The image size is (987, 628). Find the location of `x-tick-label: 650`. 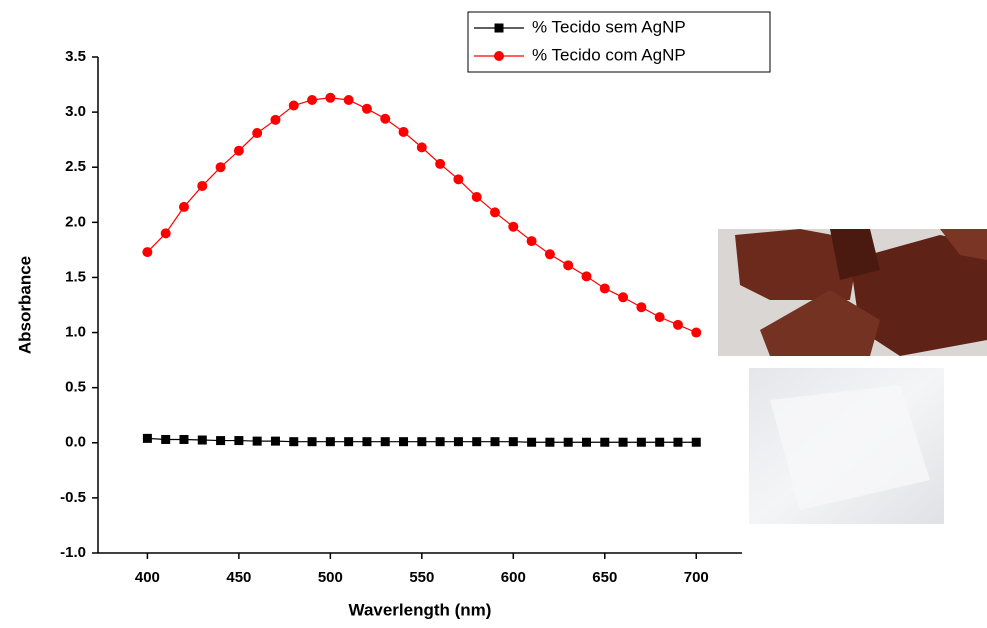

x-tick-label: 650 is located at coordinates (604, 577).